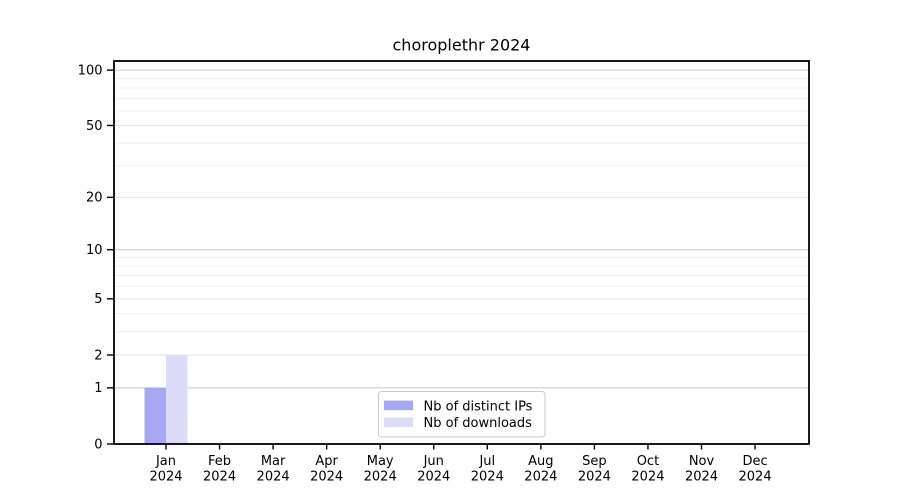 The width and height of the screenshot is (900, 500). Describe the element at coordinates (398, 405) in the screenshot. I see `legend-swatch-distinct-ips` at that location.